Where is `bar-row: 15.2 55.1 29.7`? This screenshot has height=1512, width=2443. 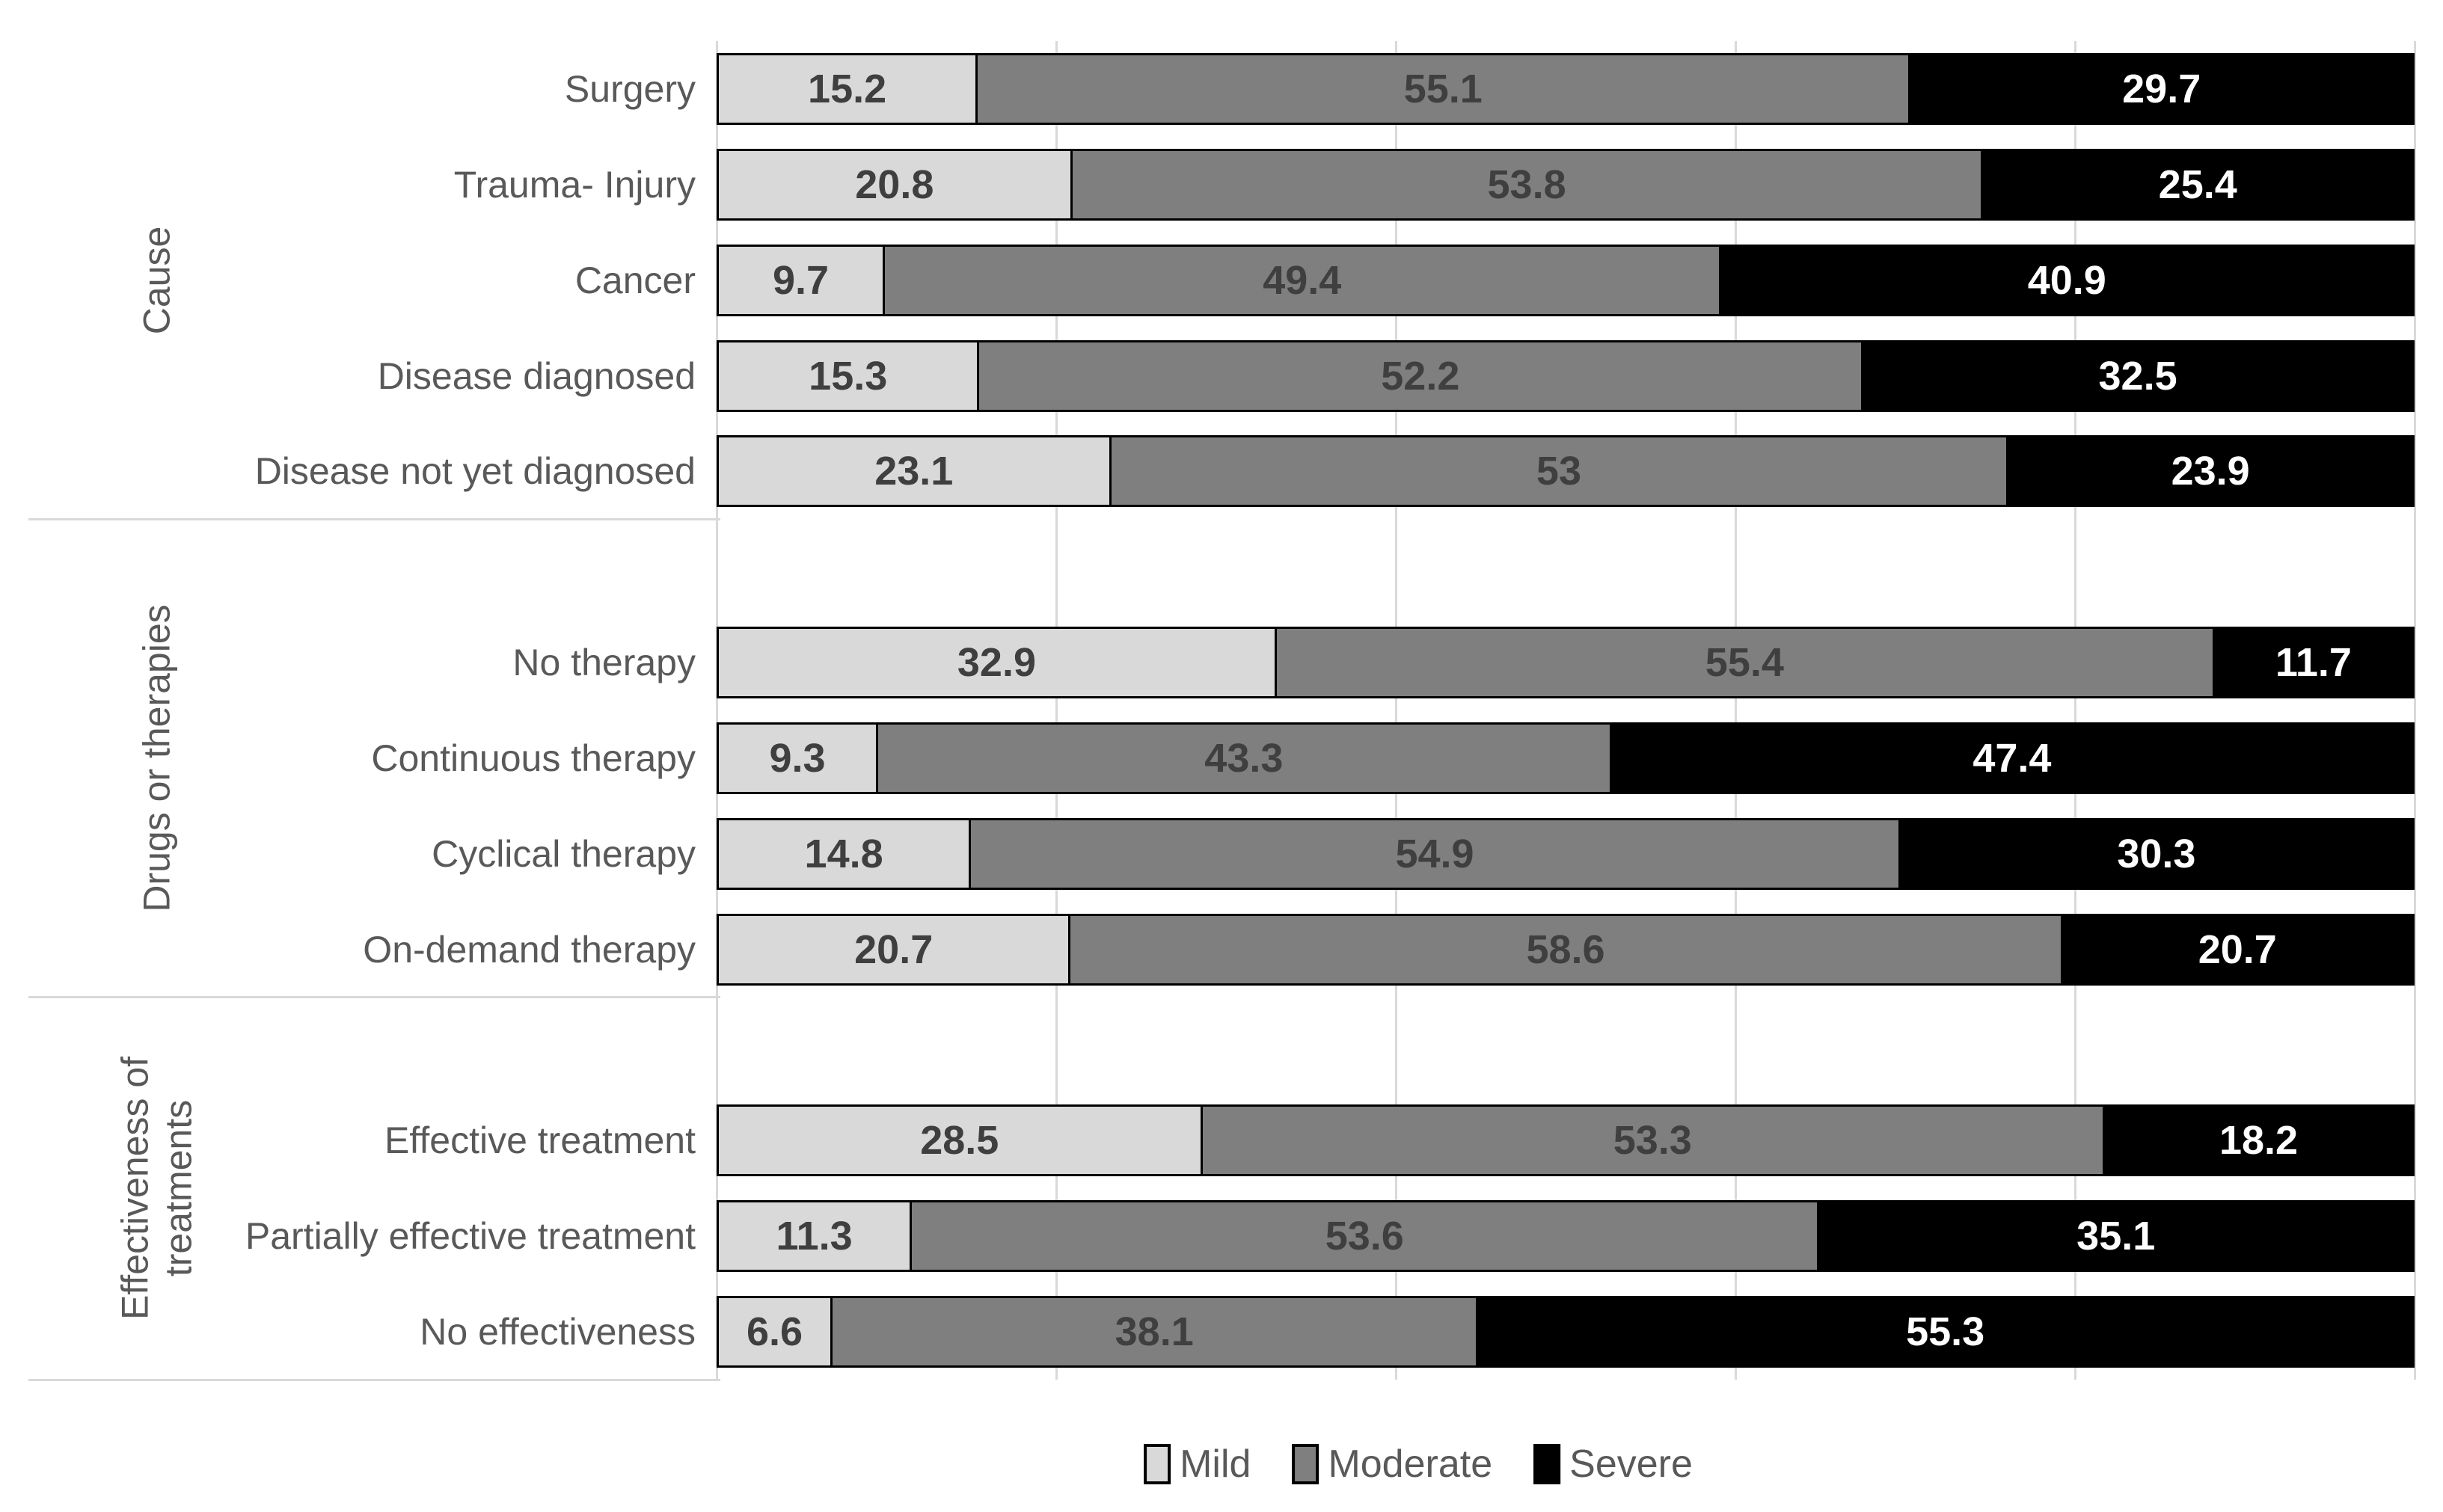
bar-row: 15.2 55.1 29.7 is located at coordinates (1566, 88).